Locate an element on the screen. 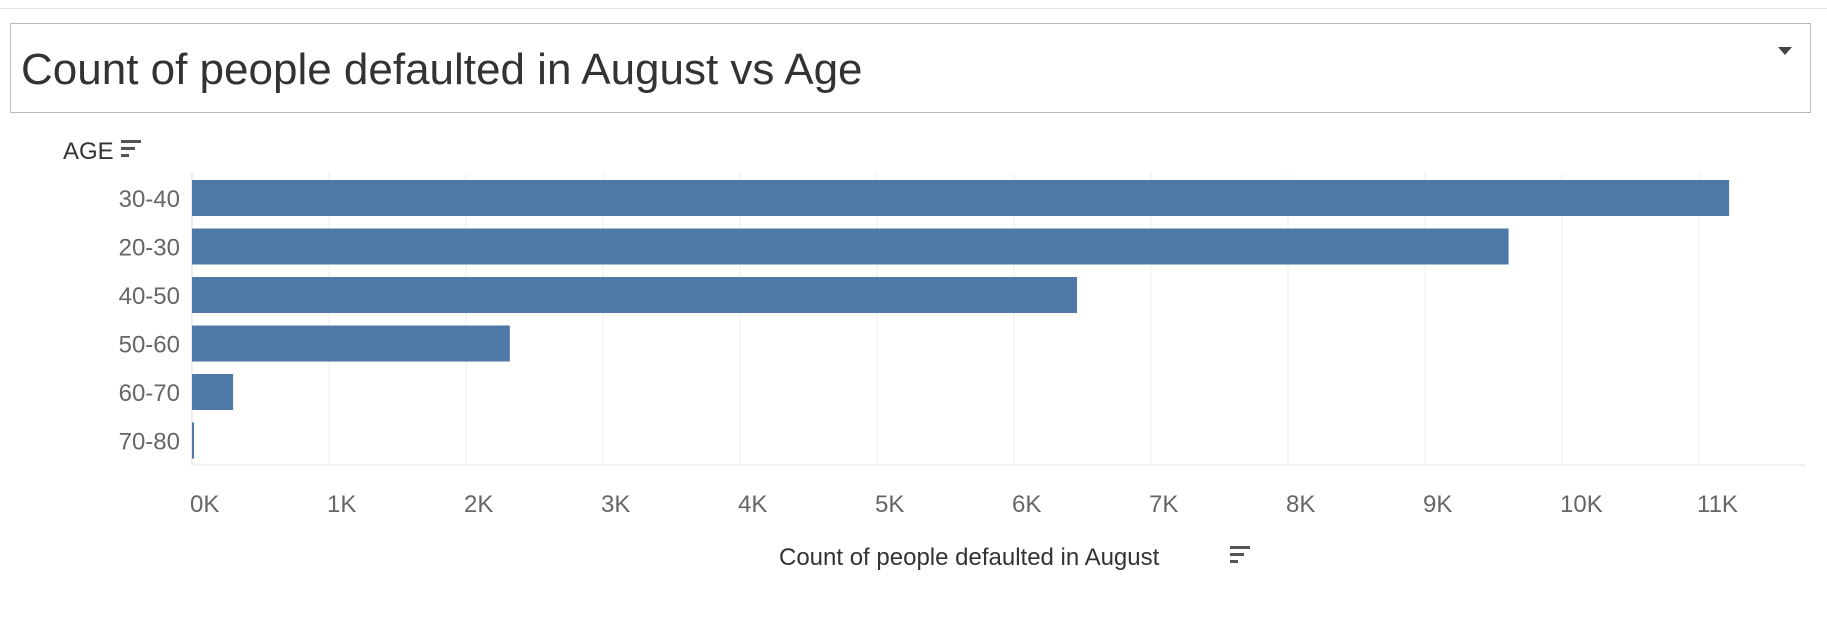 The width and height of the screenshot is (1827, 635). x-tick-label: 0K is located at coordinates (204, 504).